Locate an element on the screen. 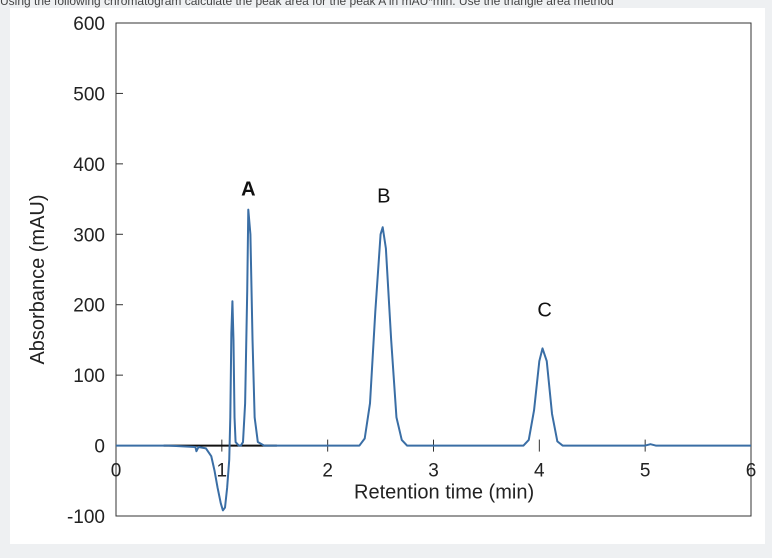  peak-label-c: C is located at coordinates (544, 311).